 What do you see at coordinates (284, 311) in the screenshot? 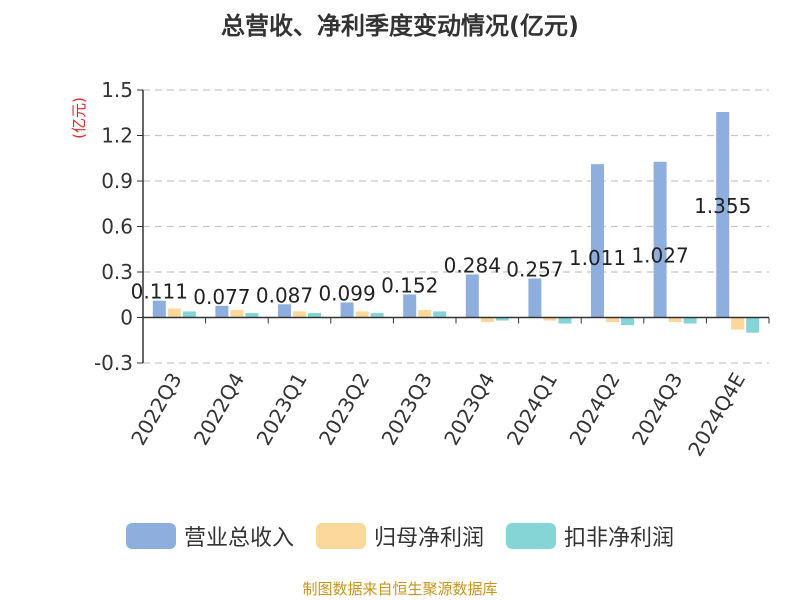
I see `bar-0-2023Q1` at bounding box center [284, 311].